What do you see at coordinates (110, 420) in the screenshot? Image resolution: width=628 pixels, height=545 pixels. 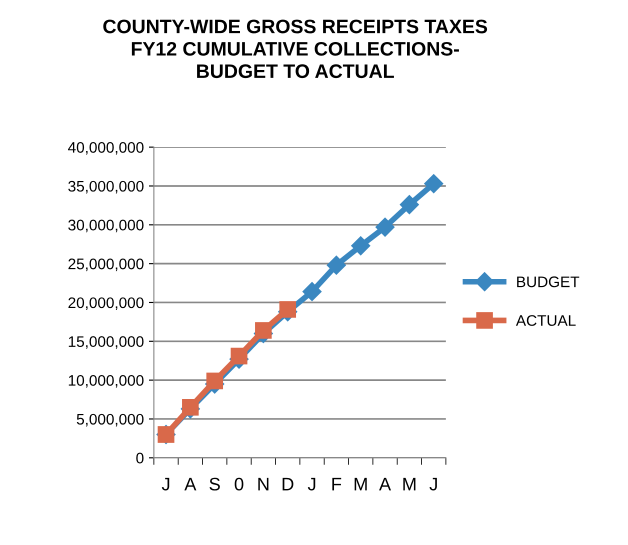 I see `y-tick-label: 5,000,000` at bounding box center [110, 420].